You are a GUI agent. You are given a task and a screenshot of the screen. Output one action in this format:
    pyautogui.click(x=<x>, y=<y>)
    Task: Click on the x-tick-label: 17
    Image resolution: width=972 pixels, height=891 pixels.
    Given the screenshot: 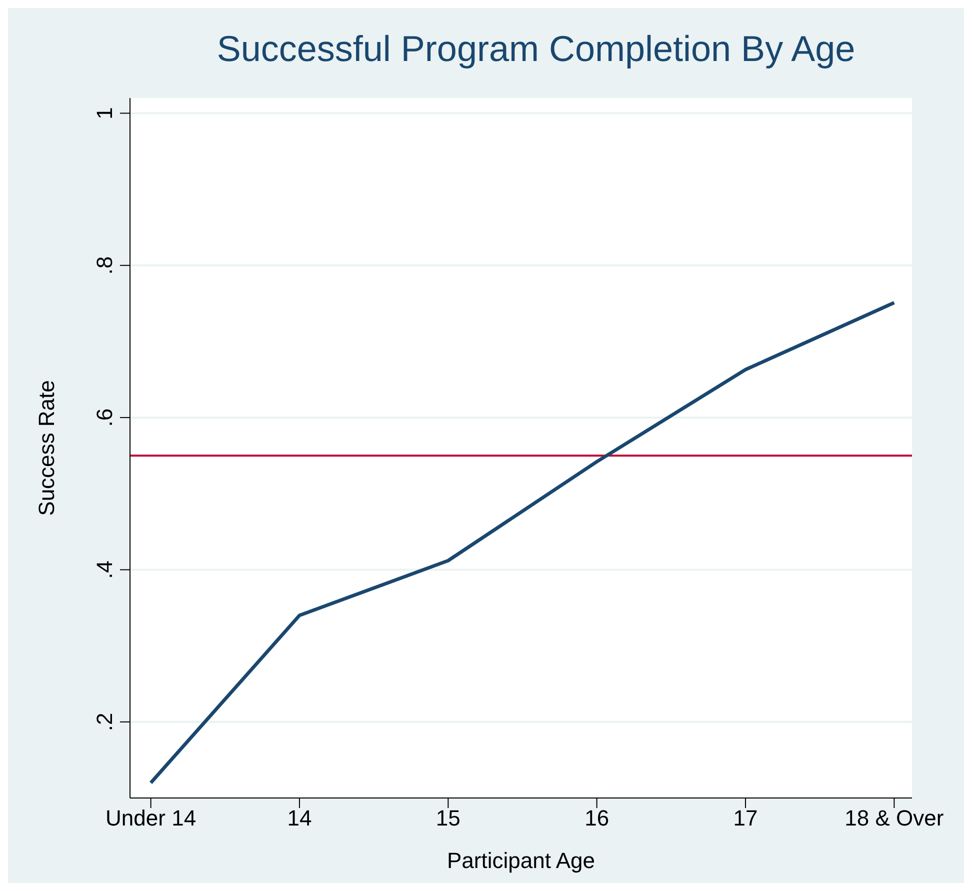 What is the action you would take?
    pyautogui.click(x=745, y=818)
    